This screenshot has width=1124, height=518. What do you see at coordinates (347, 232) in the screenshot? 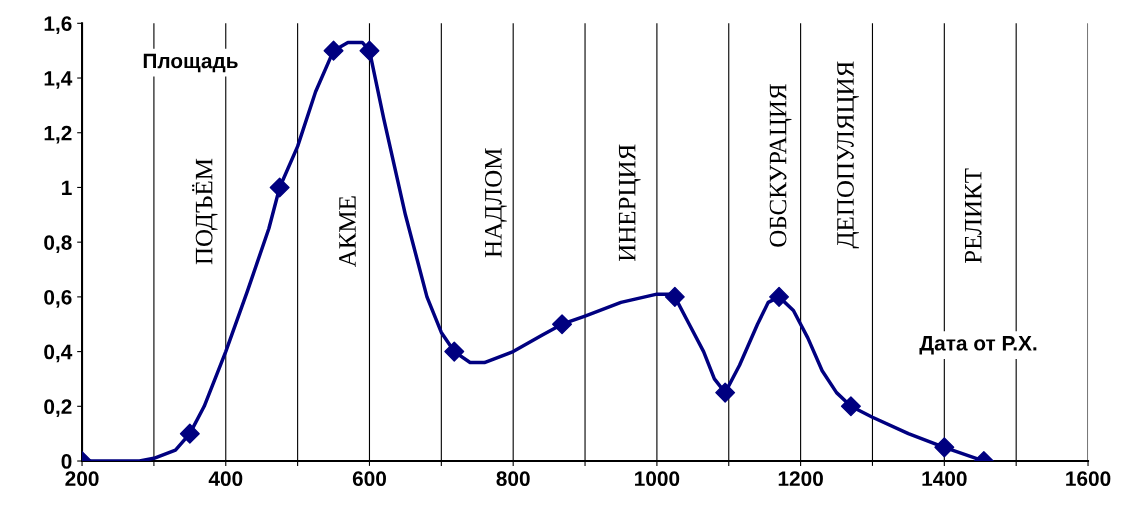
I see `annotation: АКМЕ` at bounding box center [347, 232].